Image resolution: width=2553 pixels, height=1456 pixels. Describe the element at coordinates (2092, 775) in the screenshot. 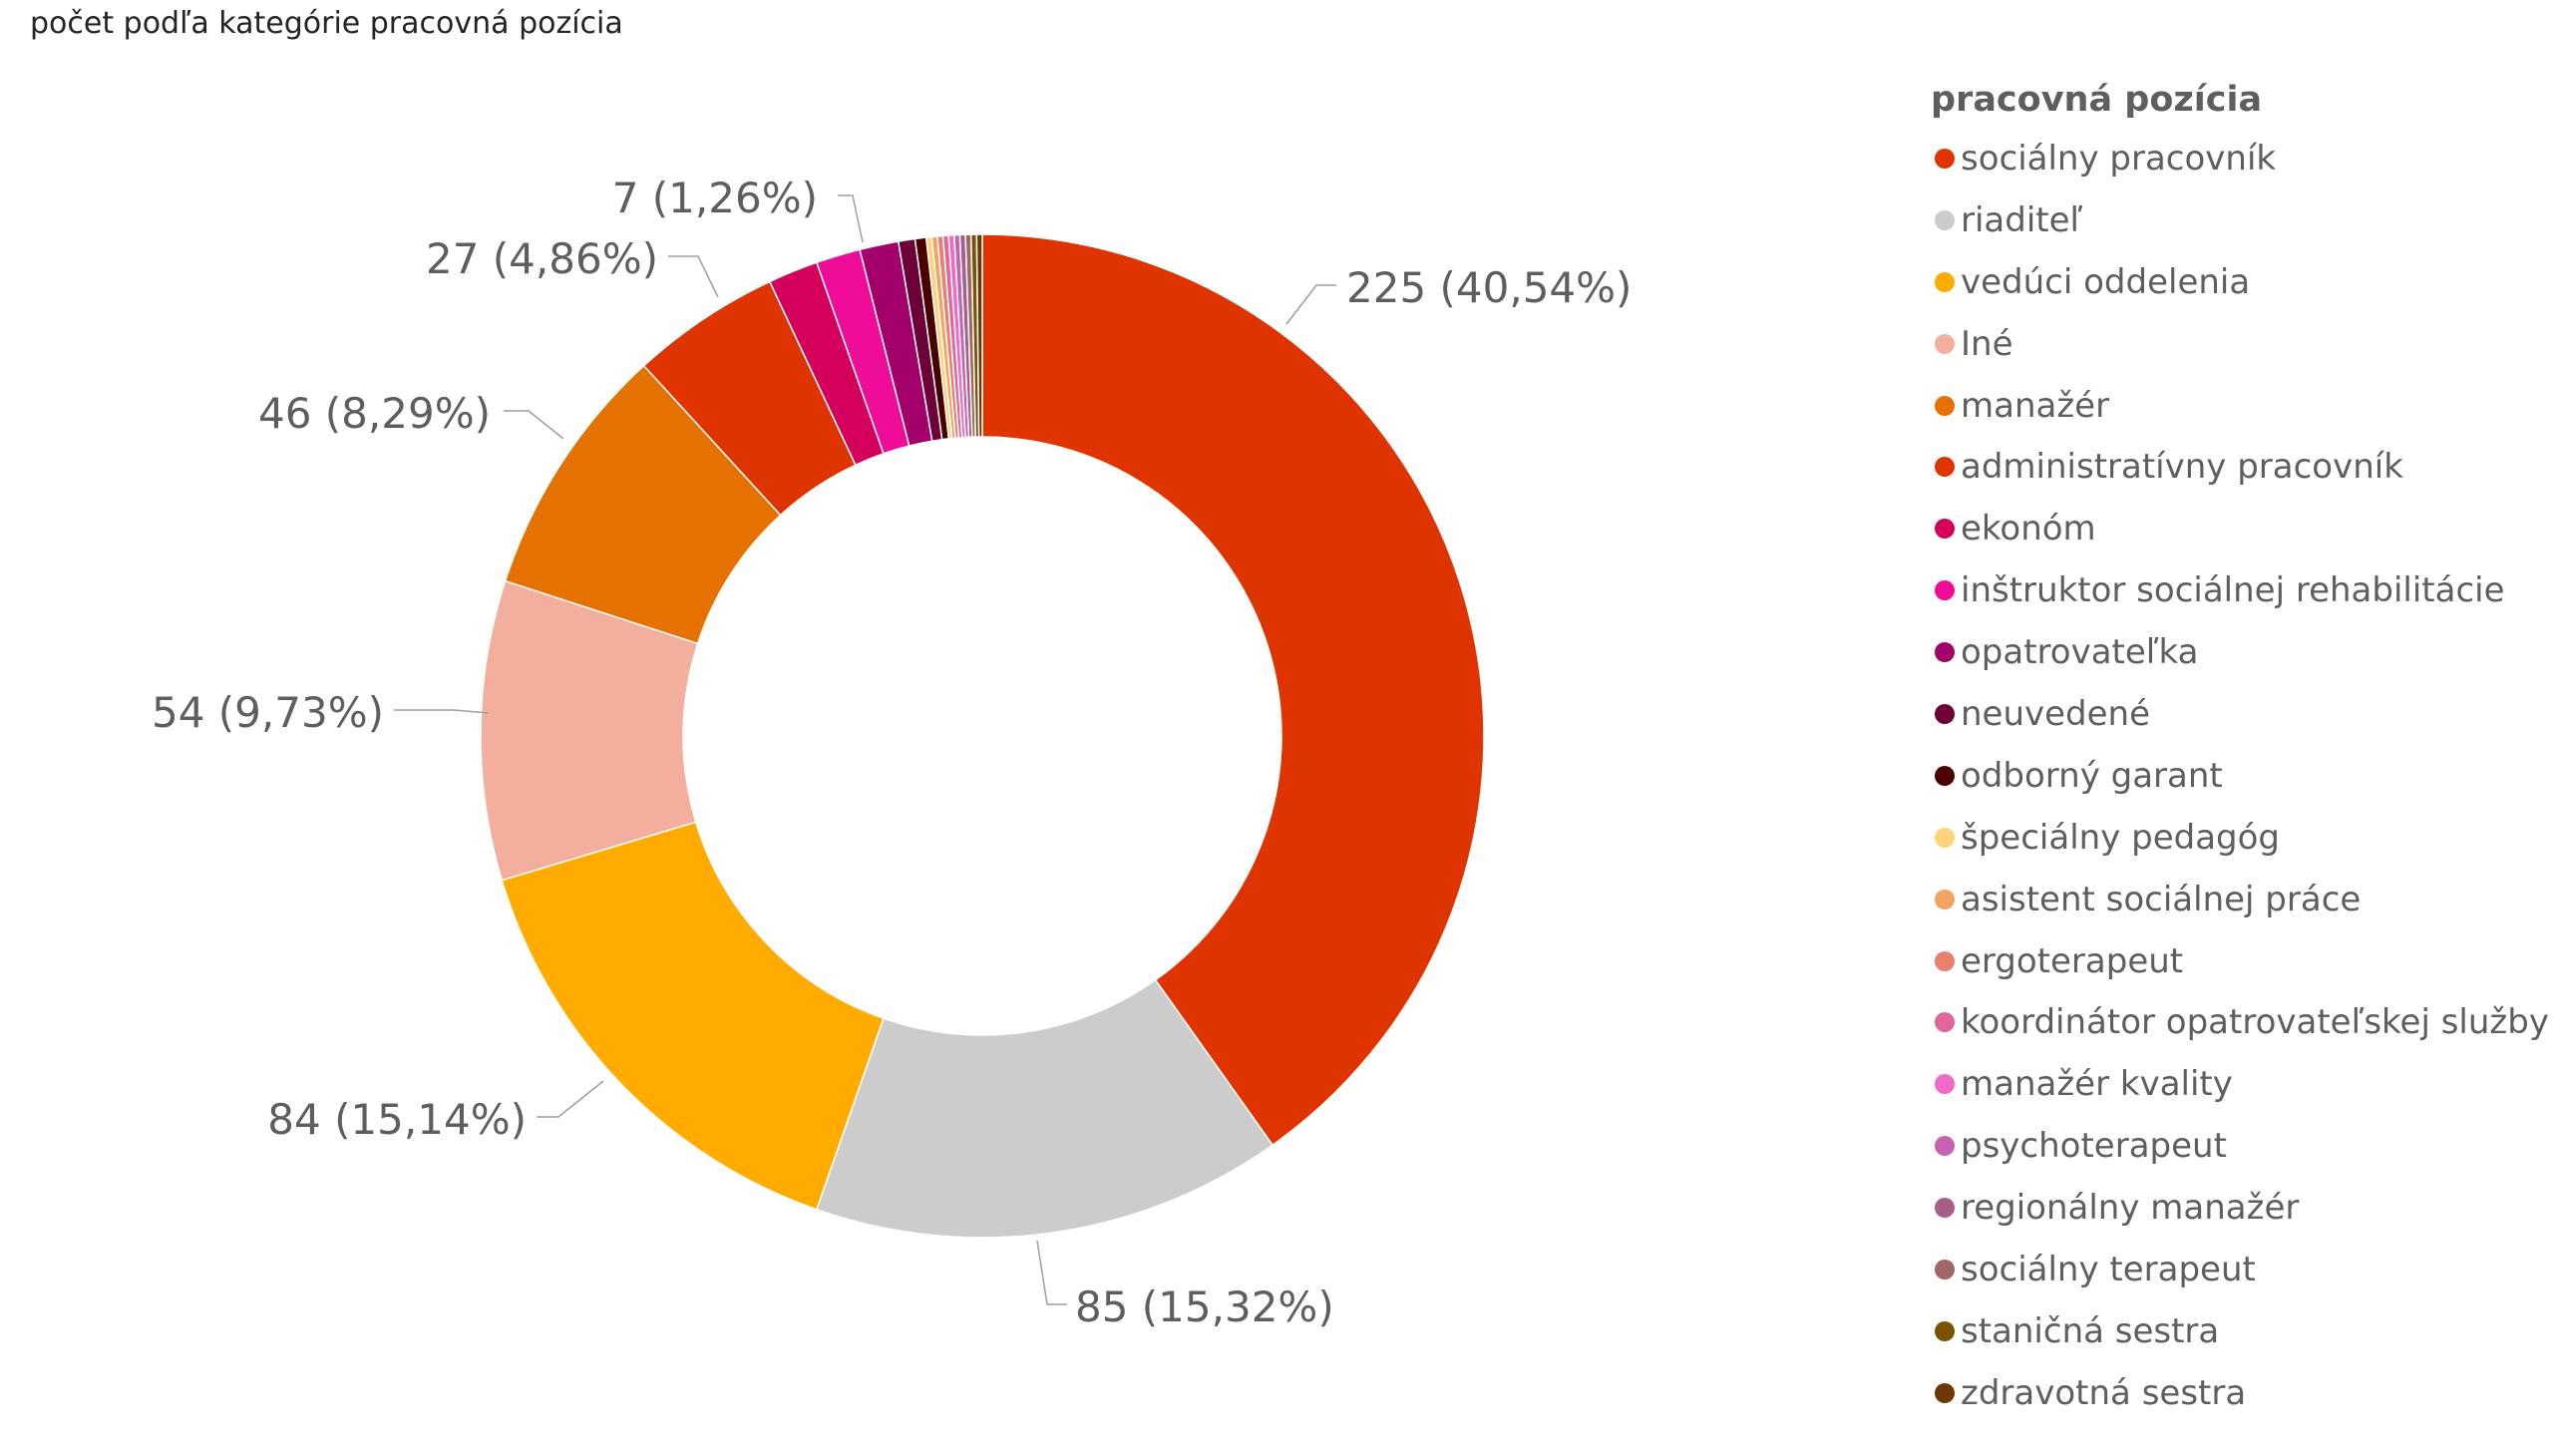

I see `legend-label: odborný garant` at that location.